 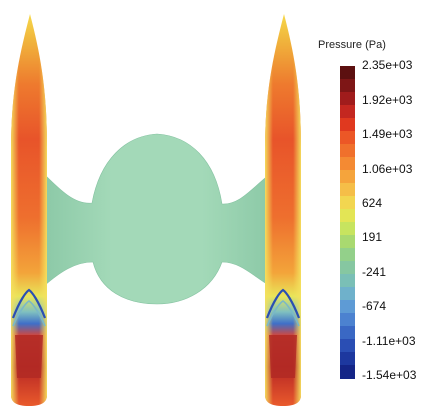 What do you see at coordinates (374, 306) in the screenshot?
I see `colorbar-tick-label: -674` at bounding box center [374, 306].